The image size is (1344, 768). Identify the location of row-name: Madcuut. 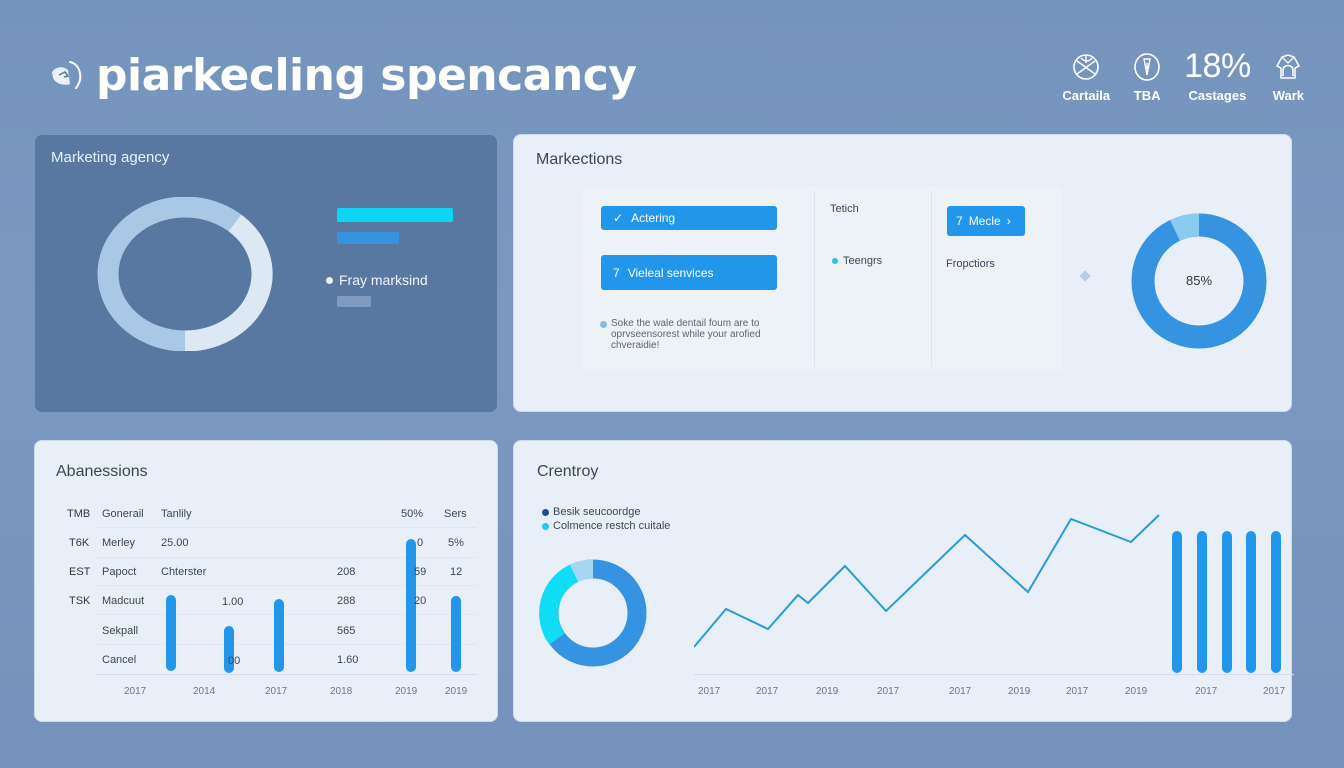
(123, 601).